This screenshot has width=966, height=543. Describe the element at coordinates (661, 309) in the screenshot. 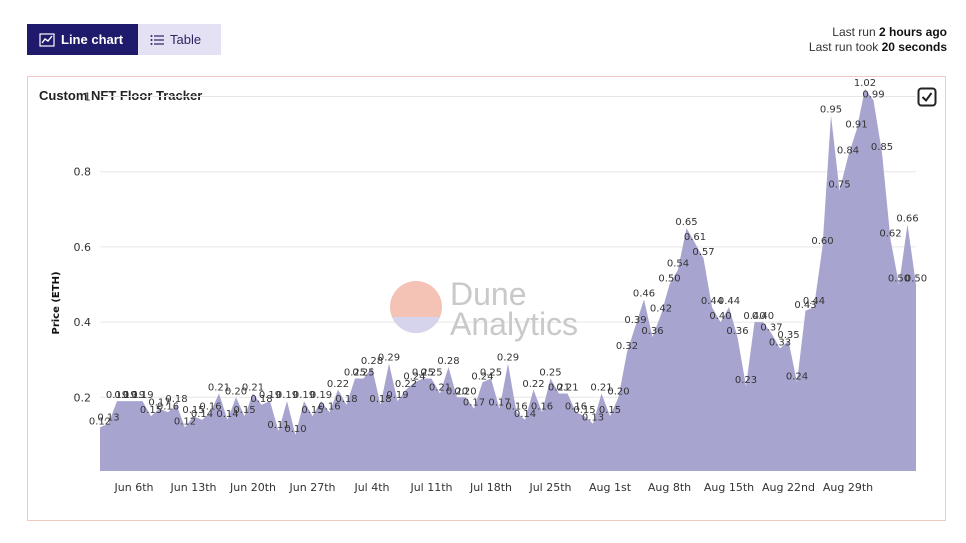

I see `data-label: 0.42` at that location.